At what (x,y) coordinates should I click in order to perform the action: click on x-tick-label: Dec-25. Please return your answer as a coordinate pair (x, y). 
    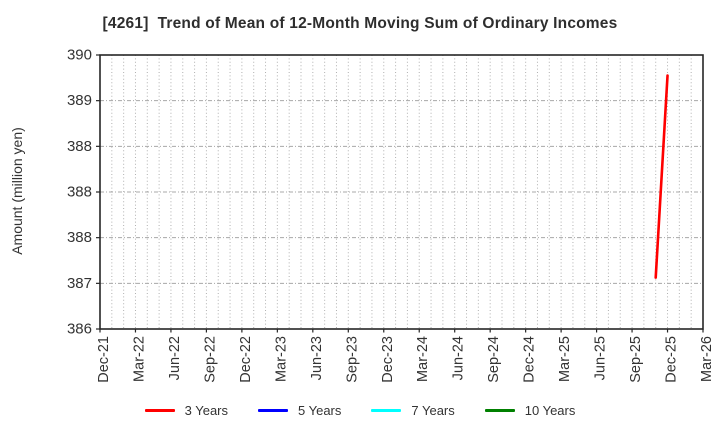
    Looking at the image, I should click on (672, 359).